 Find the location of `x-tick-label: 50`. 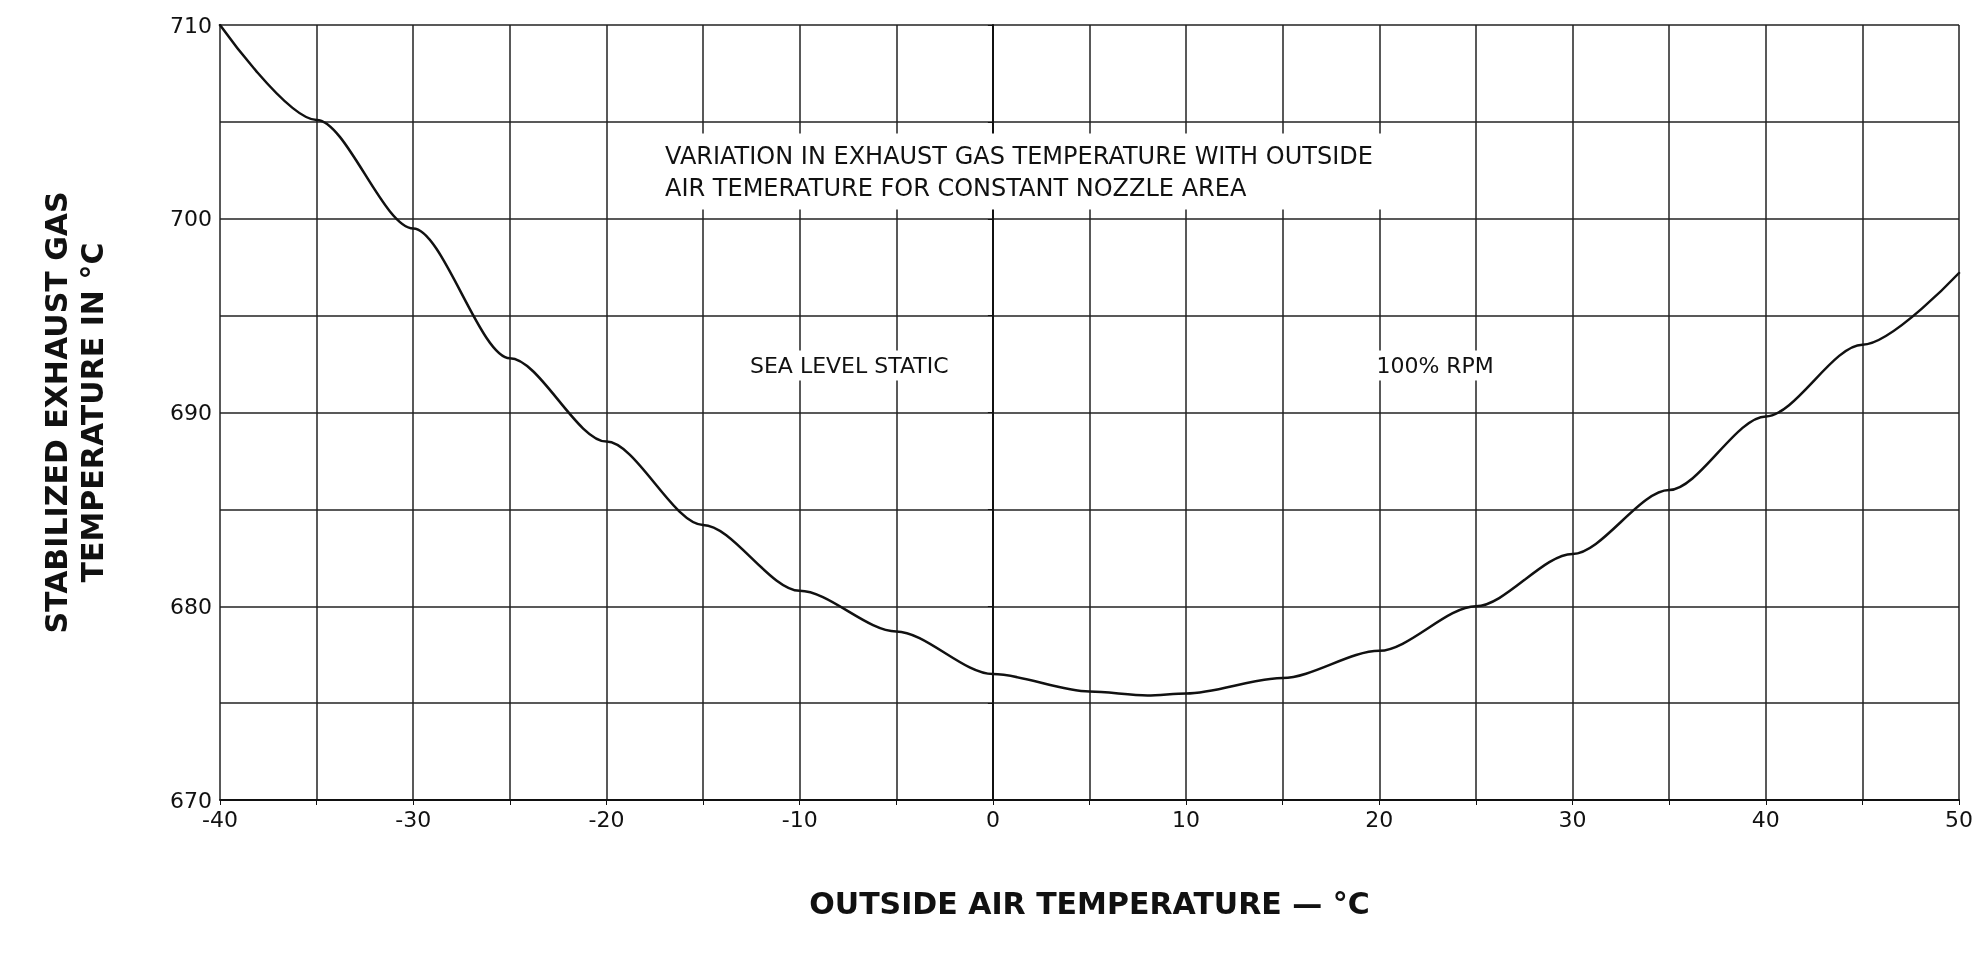

x-tick-label: 50 is located at coordinates (1959, 819).